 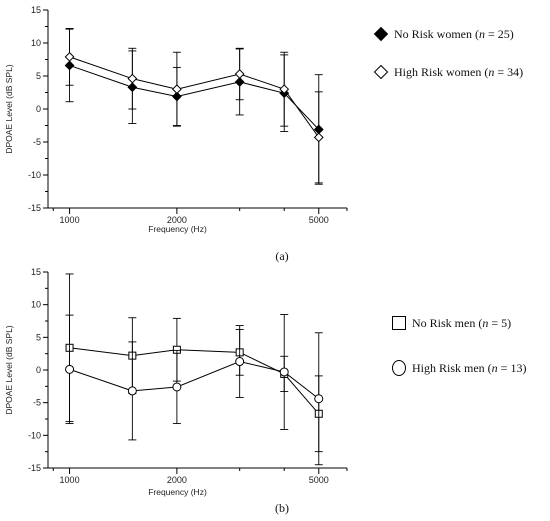 What do you see at coordinates (282, 508) in the screenshot?
I see `panel-label: (b)` at bounding box center [282, 508].